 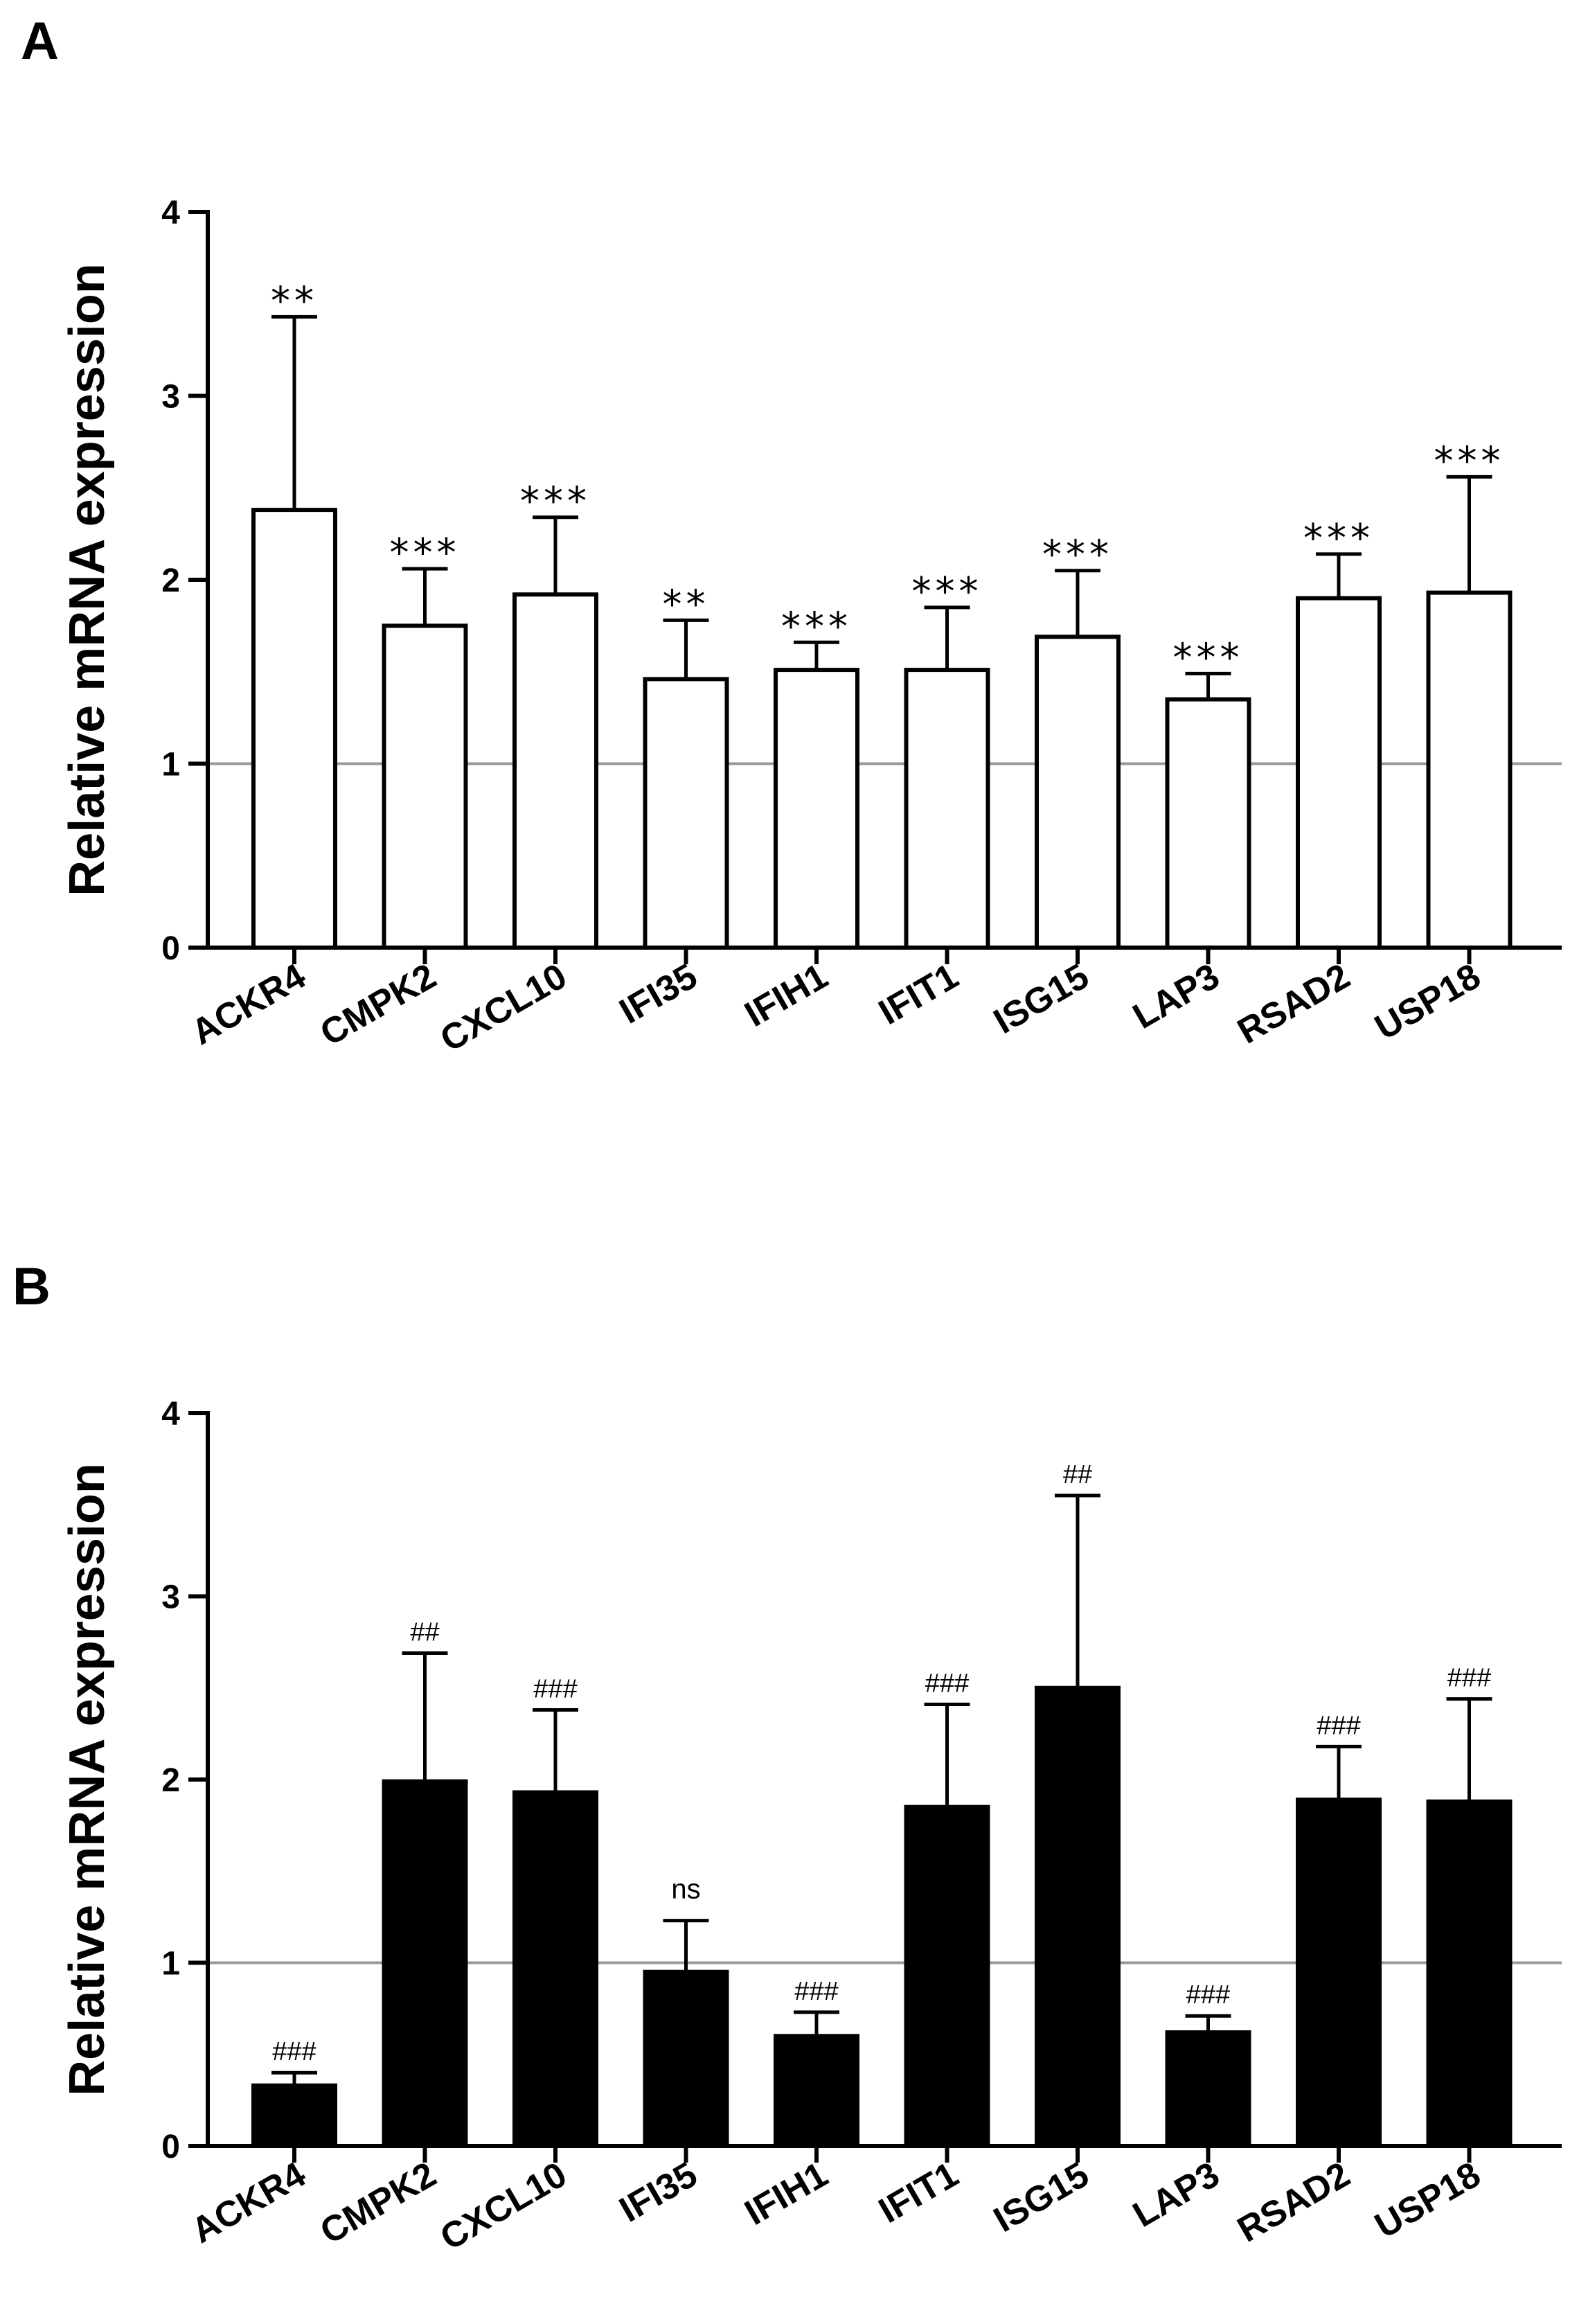 I want to click on chart-b-bar-isg15, so click(x=1078, y=1916).